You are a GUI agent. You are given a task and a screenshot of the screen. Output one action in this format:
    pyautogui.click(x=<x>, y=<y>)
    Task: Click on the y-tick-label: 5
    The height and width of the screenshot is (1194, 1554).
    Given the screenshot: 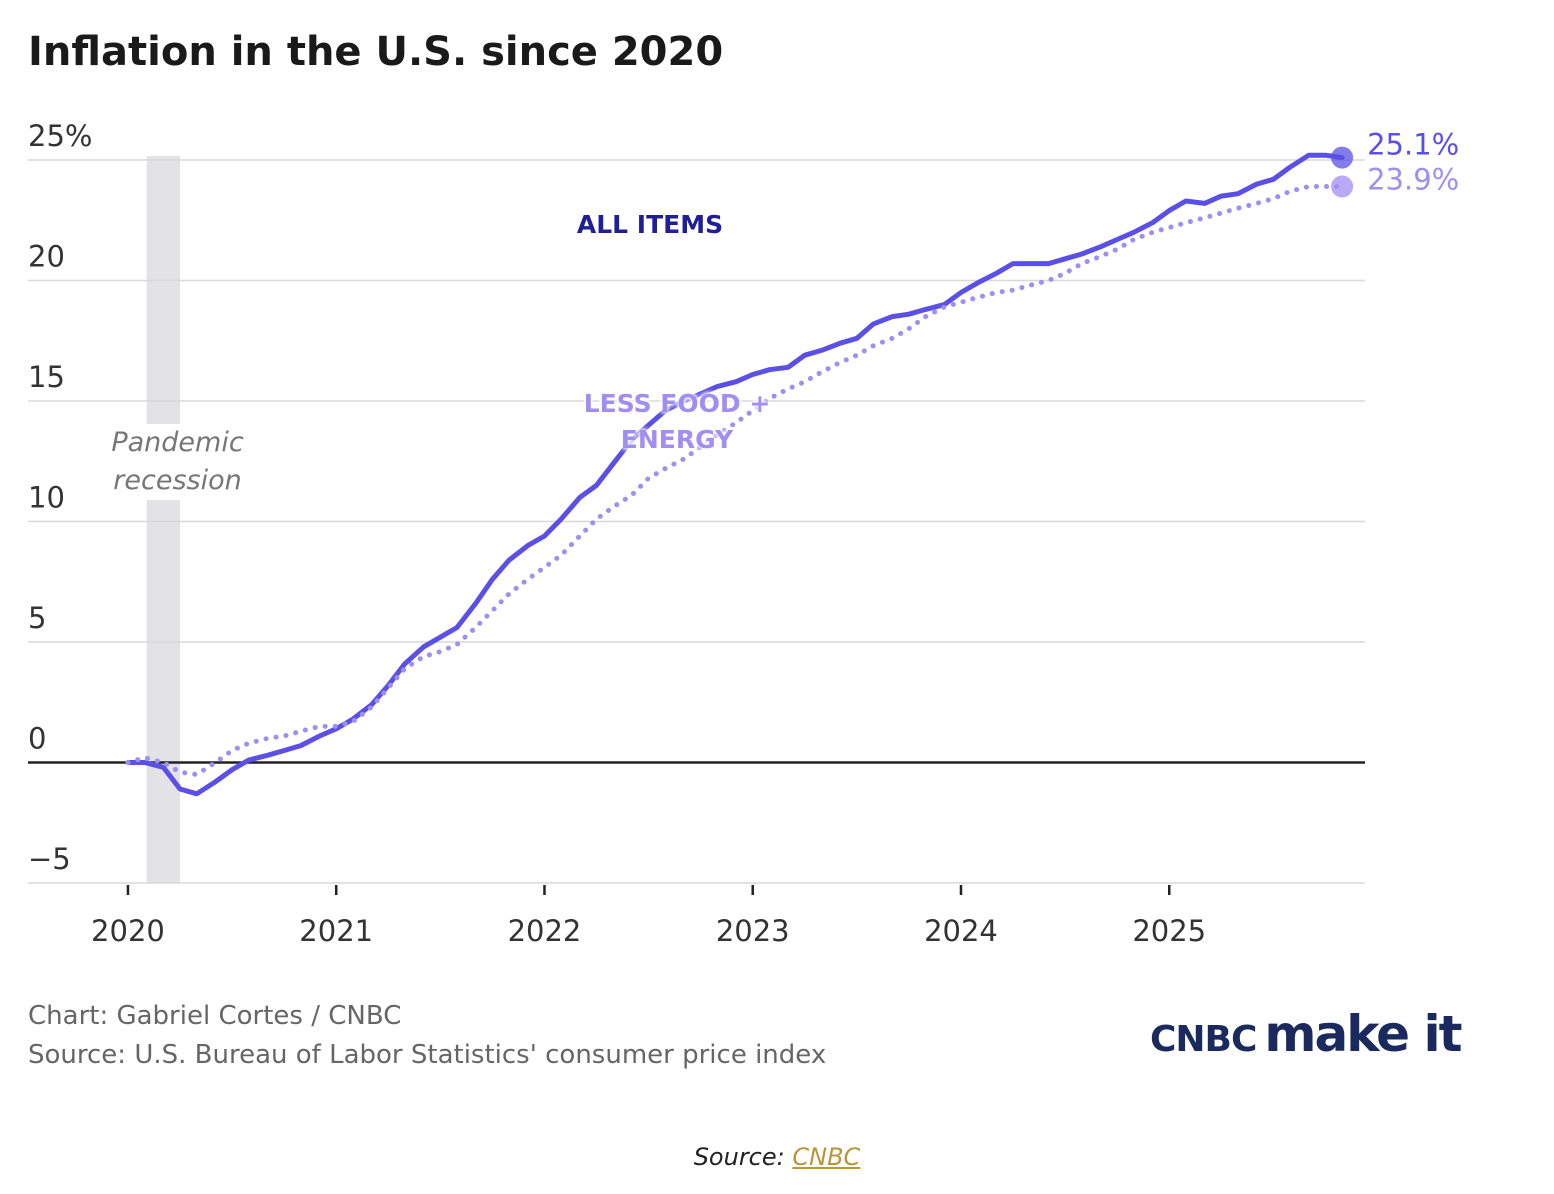 What is the action you would take?
    pyautogui.click(x=37, y=618)
    